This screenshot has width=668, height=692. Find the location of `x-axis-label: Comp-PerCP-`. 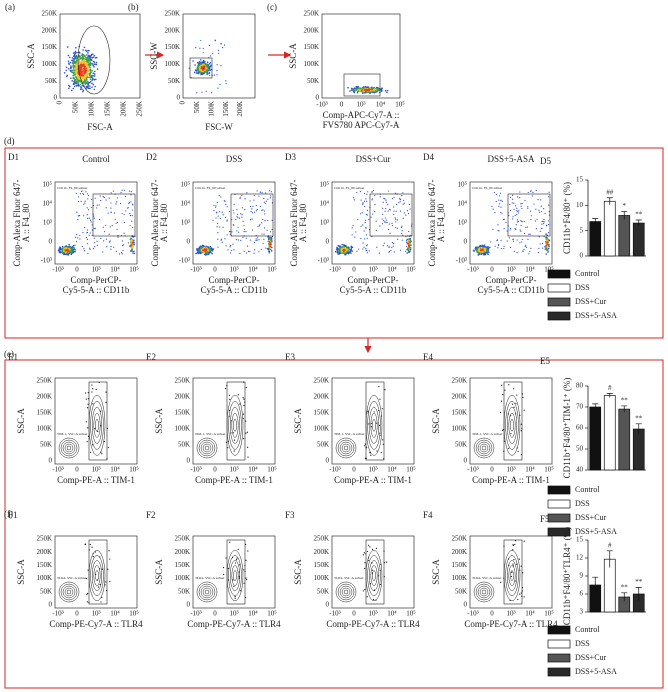

x-axis-label: Comp-PerCP- is located at coordinates (95, 280).